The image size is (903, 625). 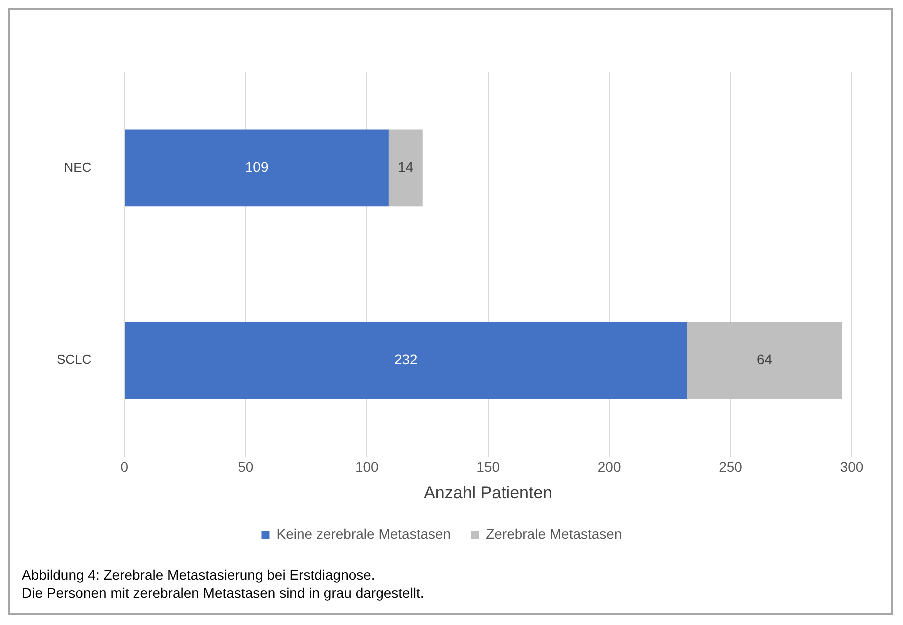 What do you see at coordinates (246, 467) in the screenshot?
I see `x-tick-label: 50` at bounding box center [246, 467].